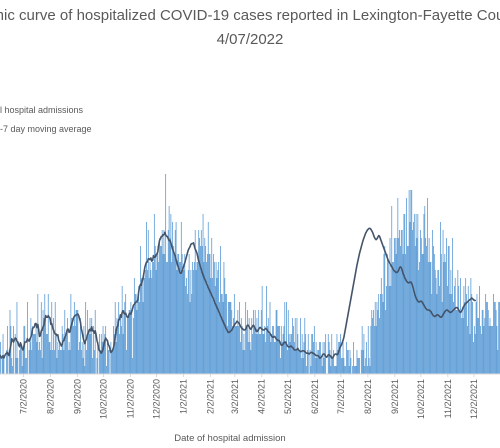 This screenshot has width=500, height=448. Describe the element at coordinates (210, 396) in the screenshot. I see `x-tick-label: 2/2/2021` at that location.